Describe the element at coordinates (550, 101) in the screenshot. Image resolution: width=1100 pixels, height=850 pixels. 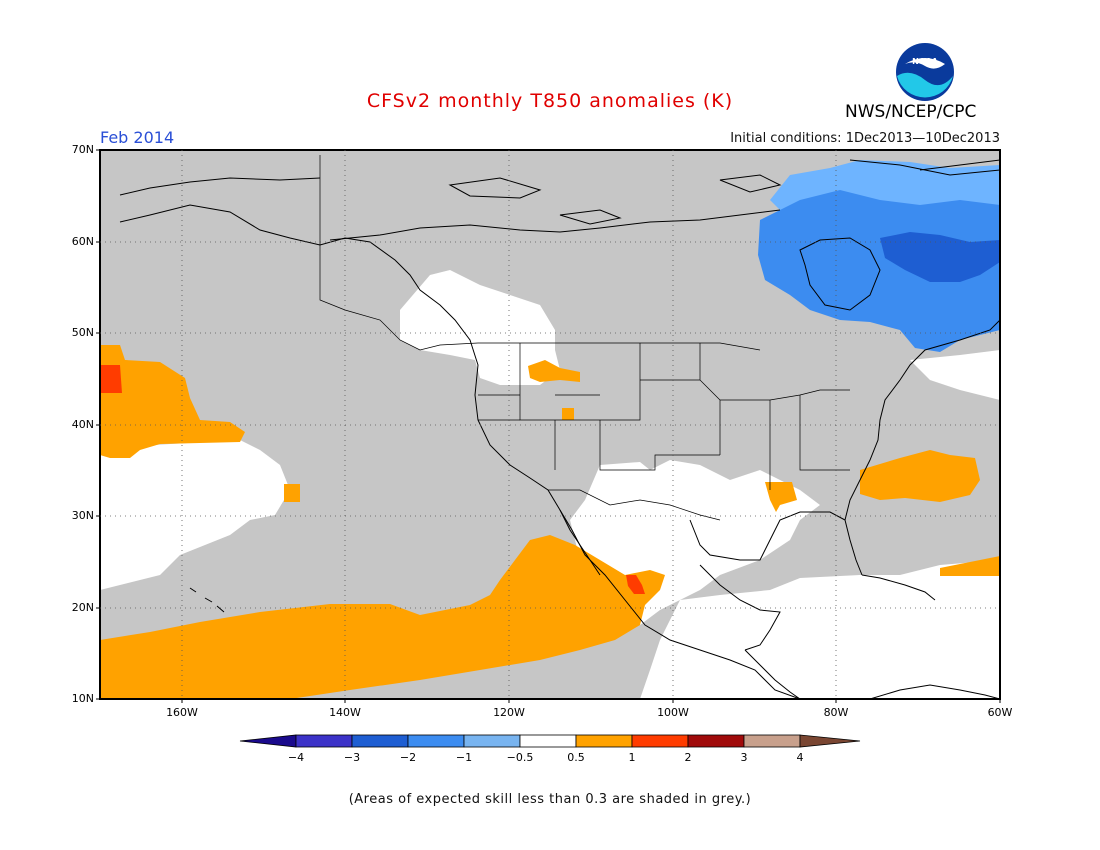
I see `chart-title: CFSv2 monthly T850 anomalies (K)` at that location.